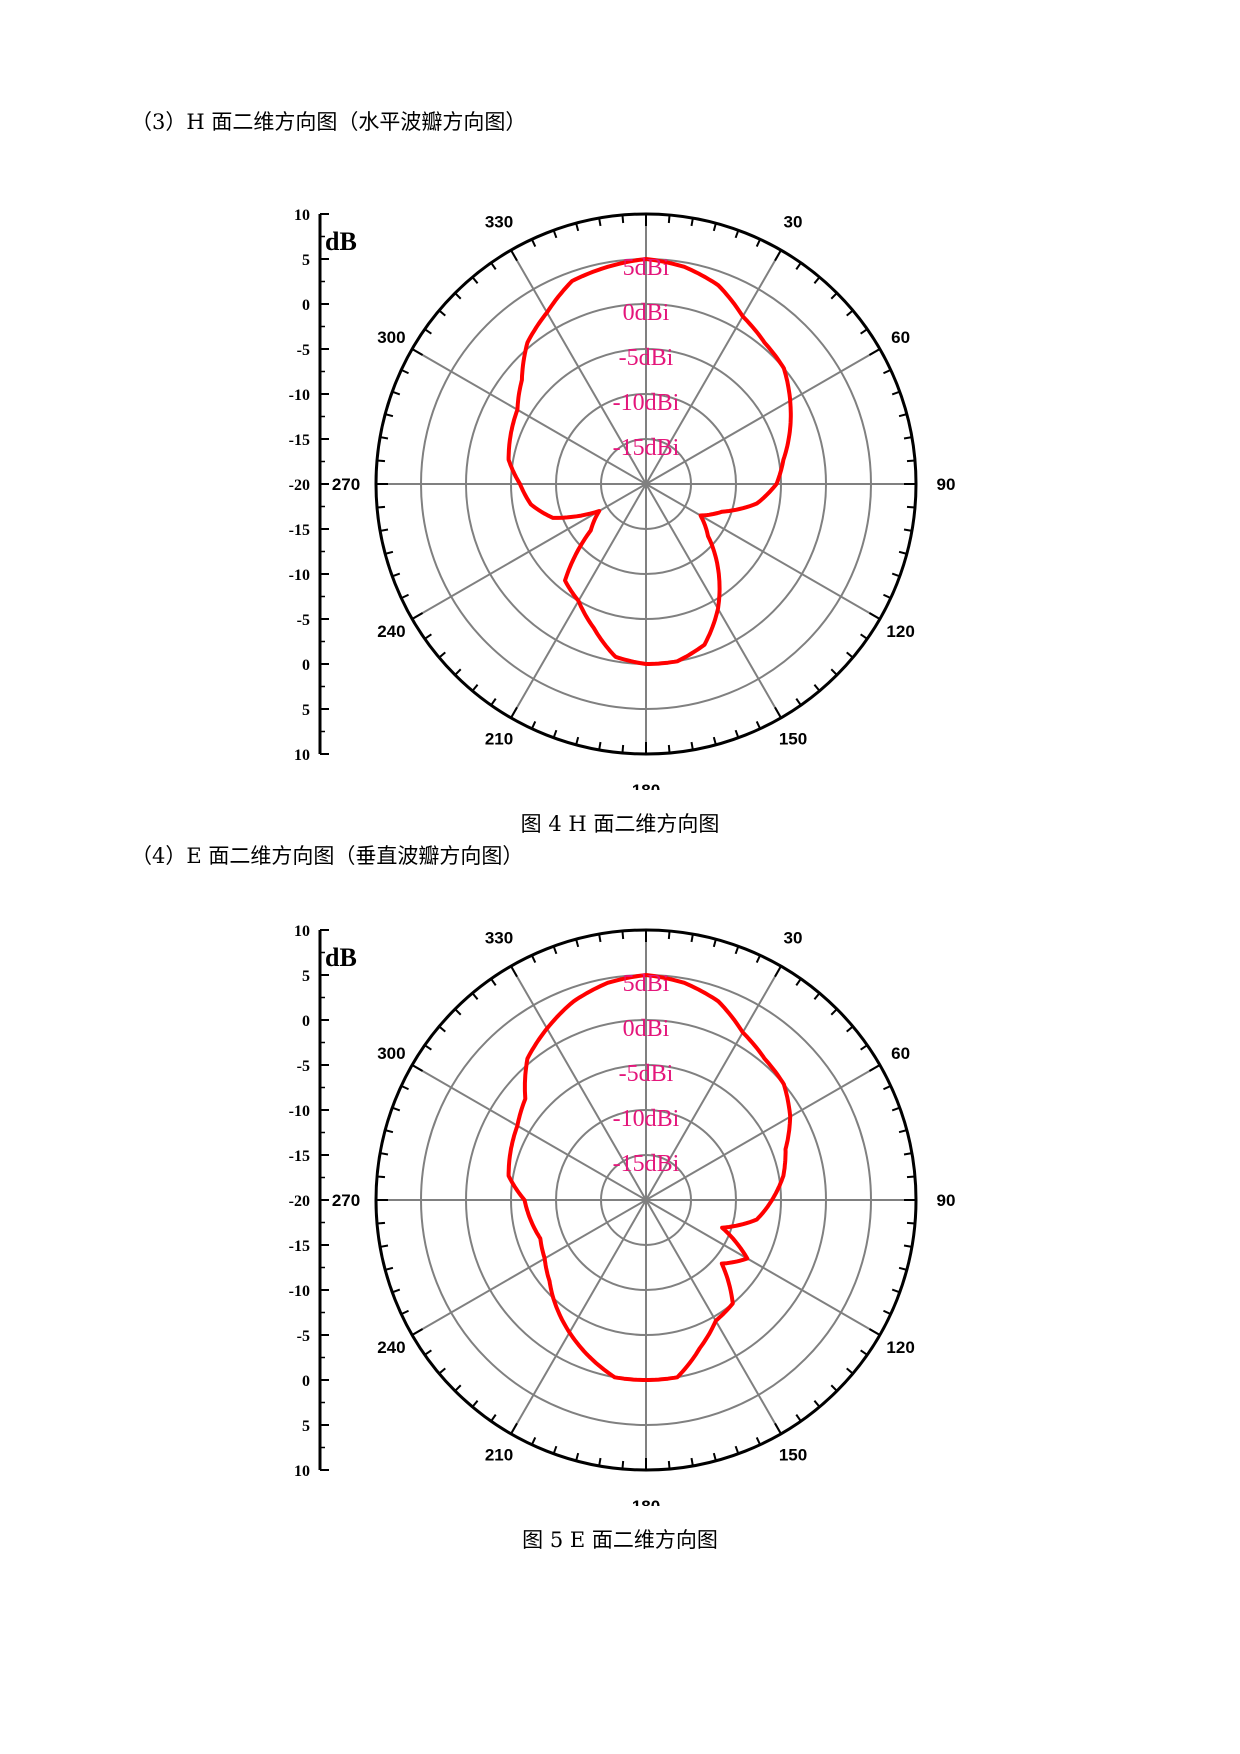  What do you see at coordinates (620, 824) in the screenshot?
I see `figure-caption-h-plane: 图 4 H 面二维方向图` at bounding box center [620, 824].